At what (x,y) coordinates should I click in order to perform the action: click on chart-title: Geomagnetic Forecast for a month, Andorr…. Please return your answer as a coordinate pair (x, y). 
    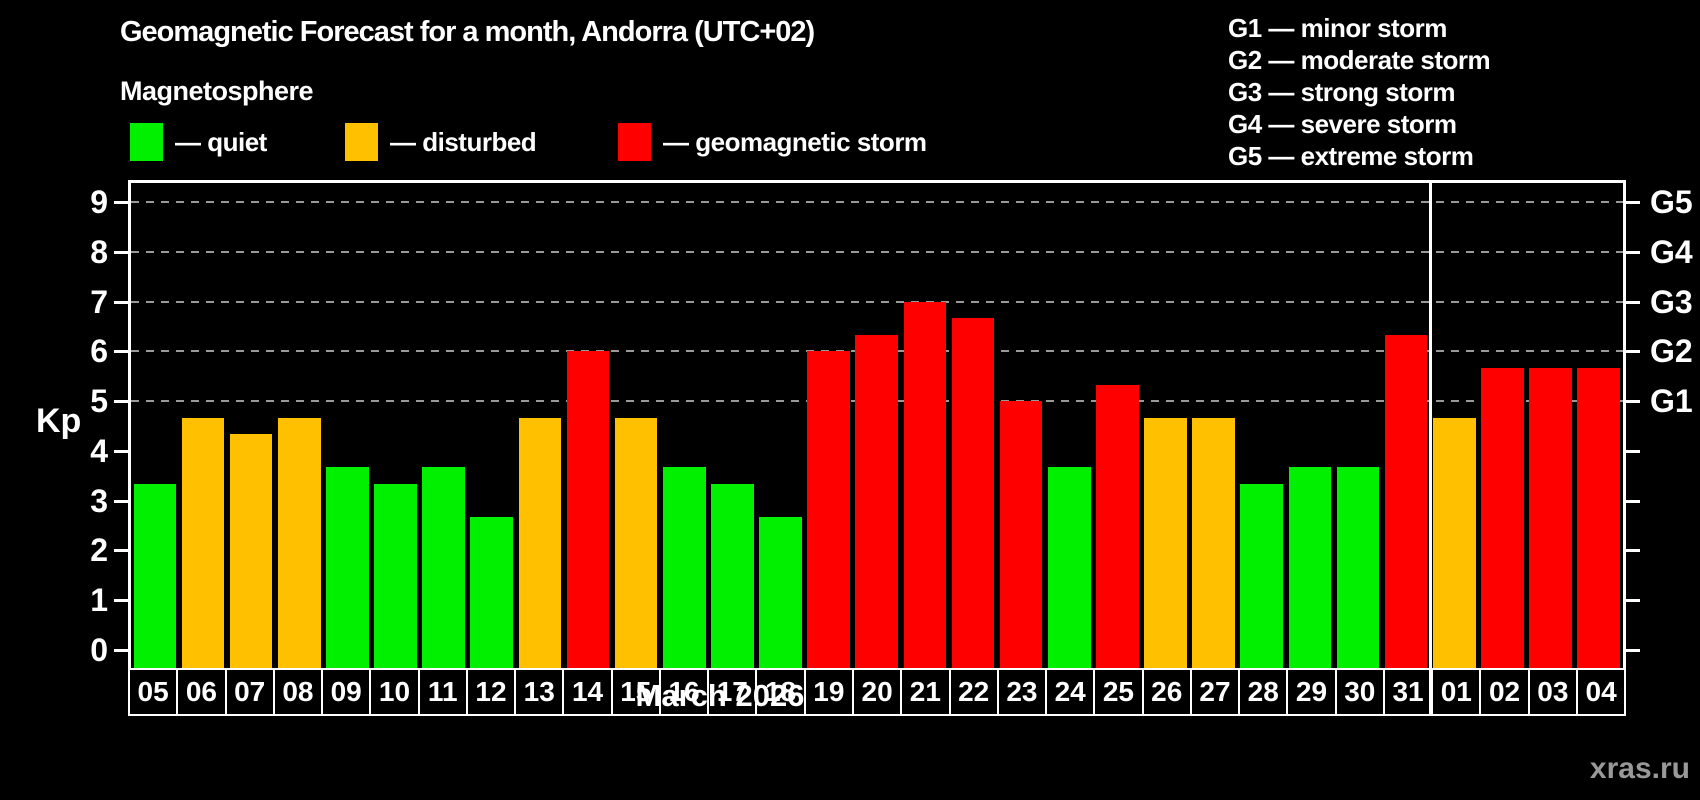
    Looking at the image, I should click on (467, 32).